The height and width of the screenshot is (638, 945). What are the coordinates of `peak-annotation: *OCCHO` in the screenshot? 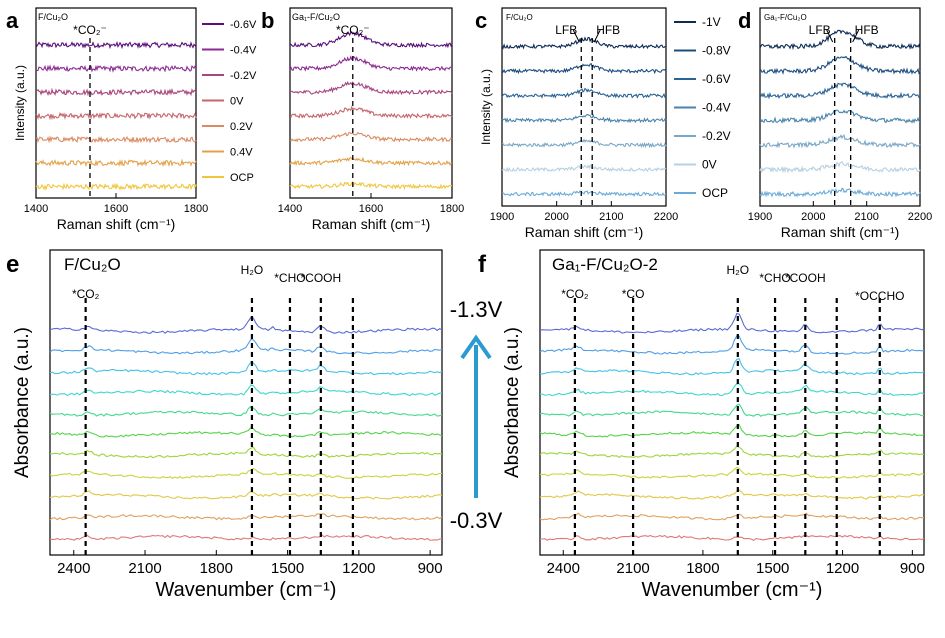 It's located at (879, 296).